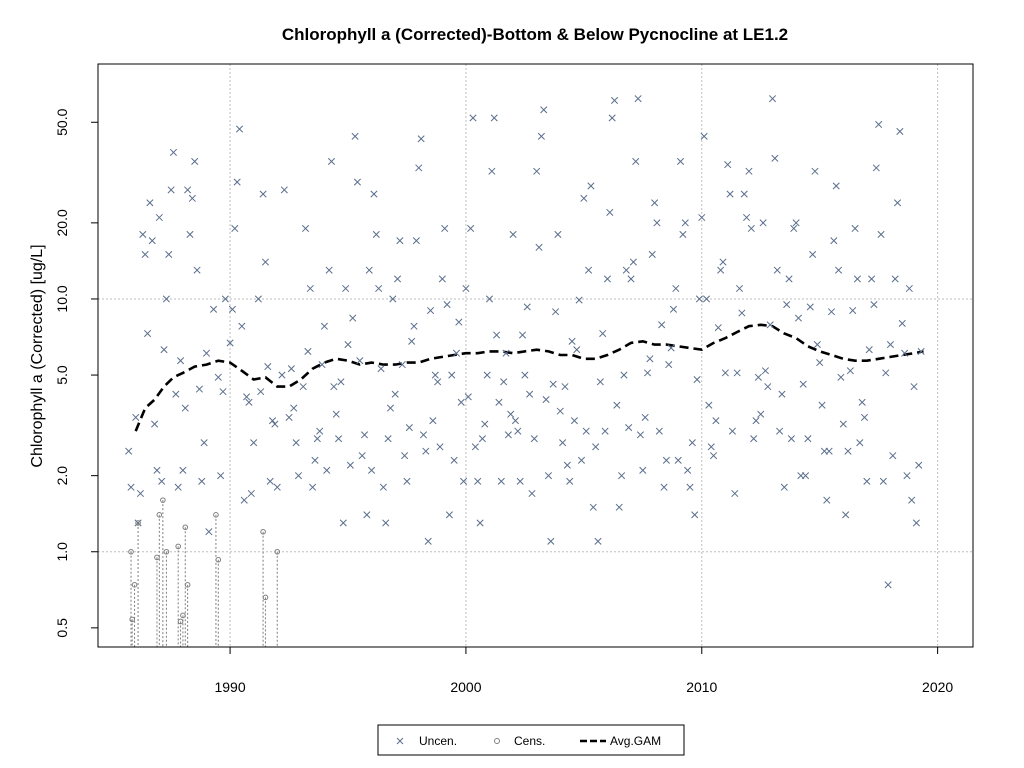  What do you see at coordinates (204, 572) in the screenshot?
I see `censored-points` at bounding box center [204, 572].